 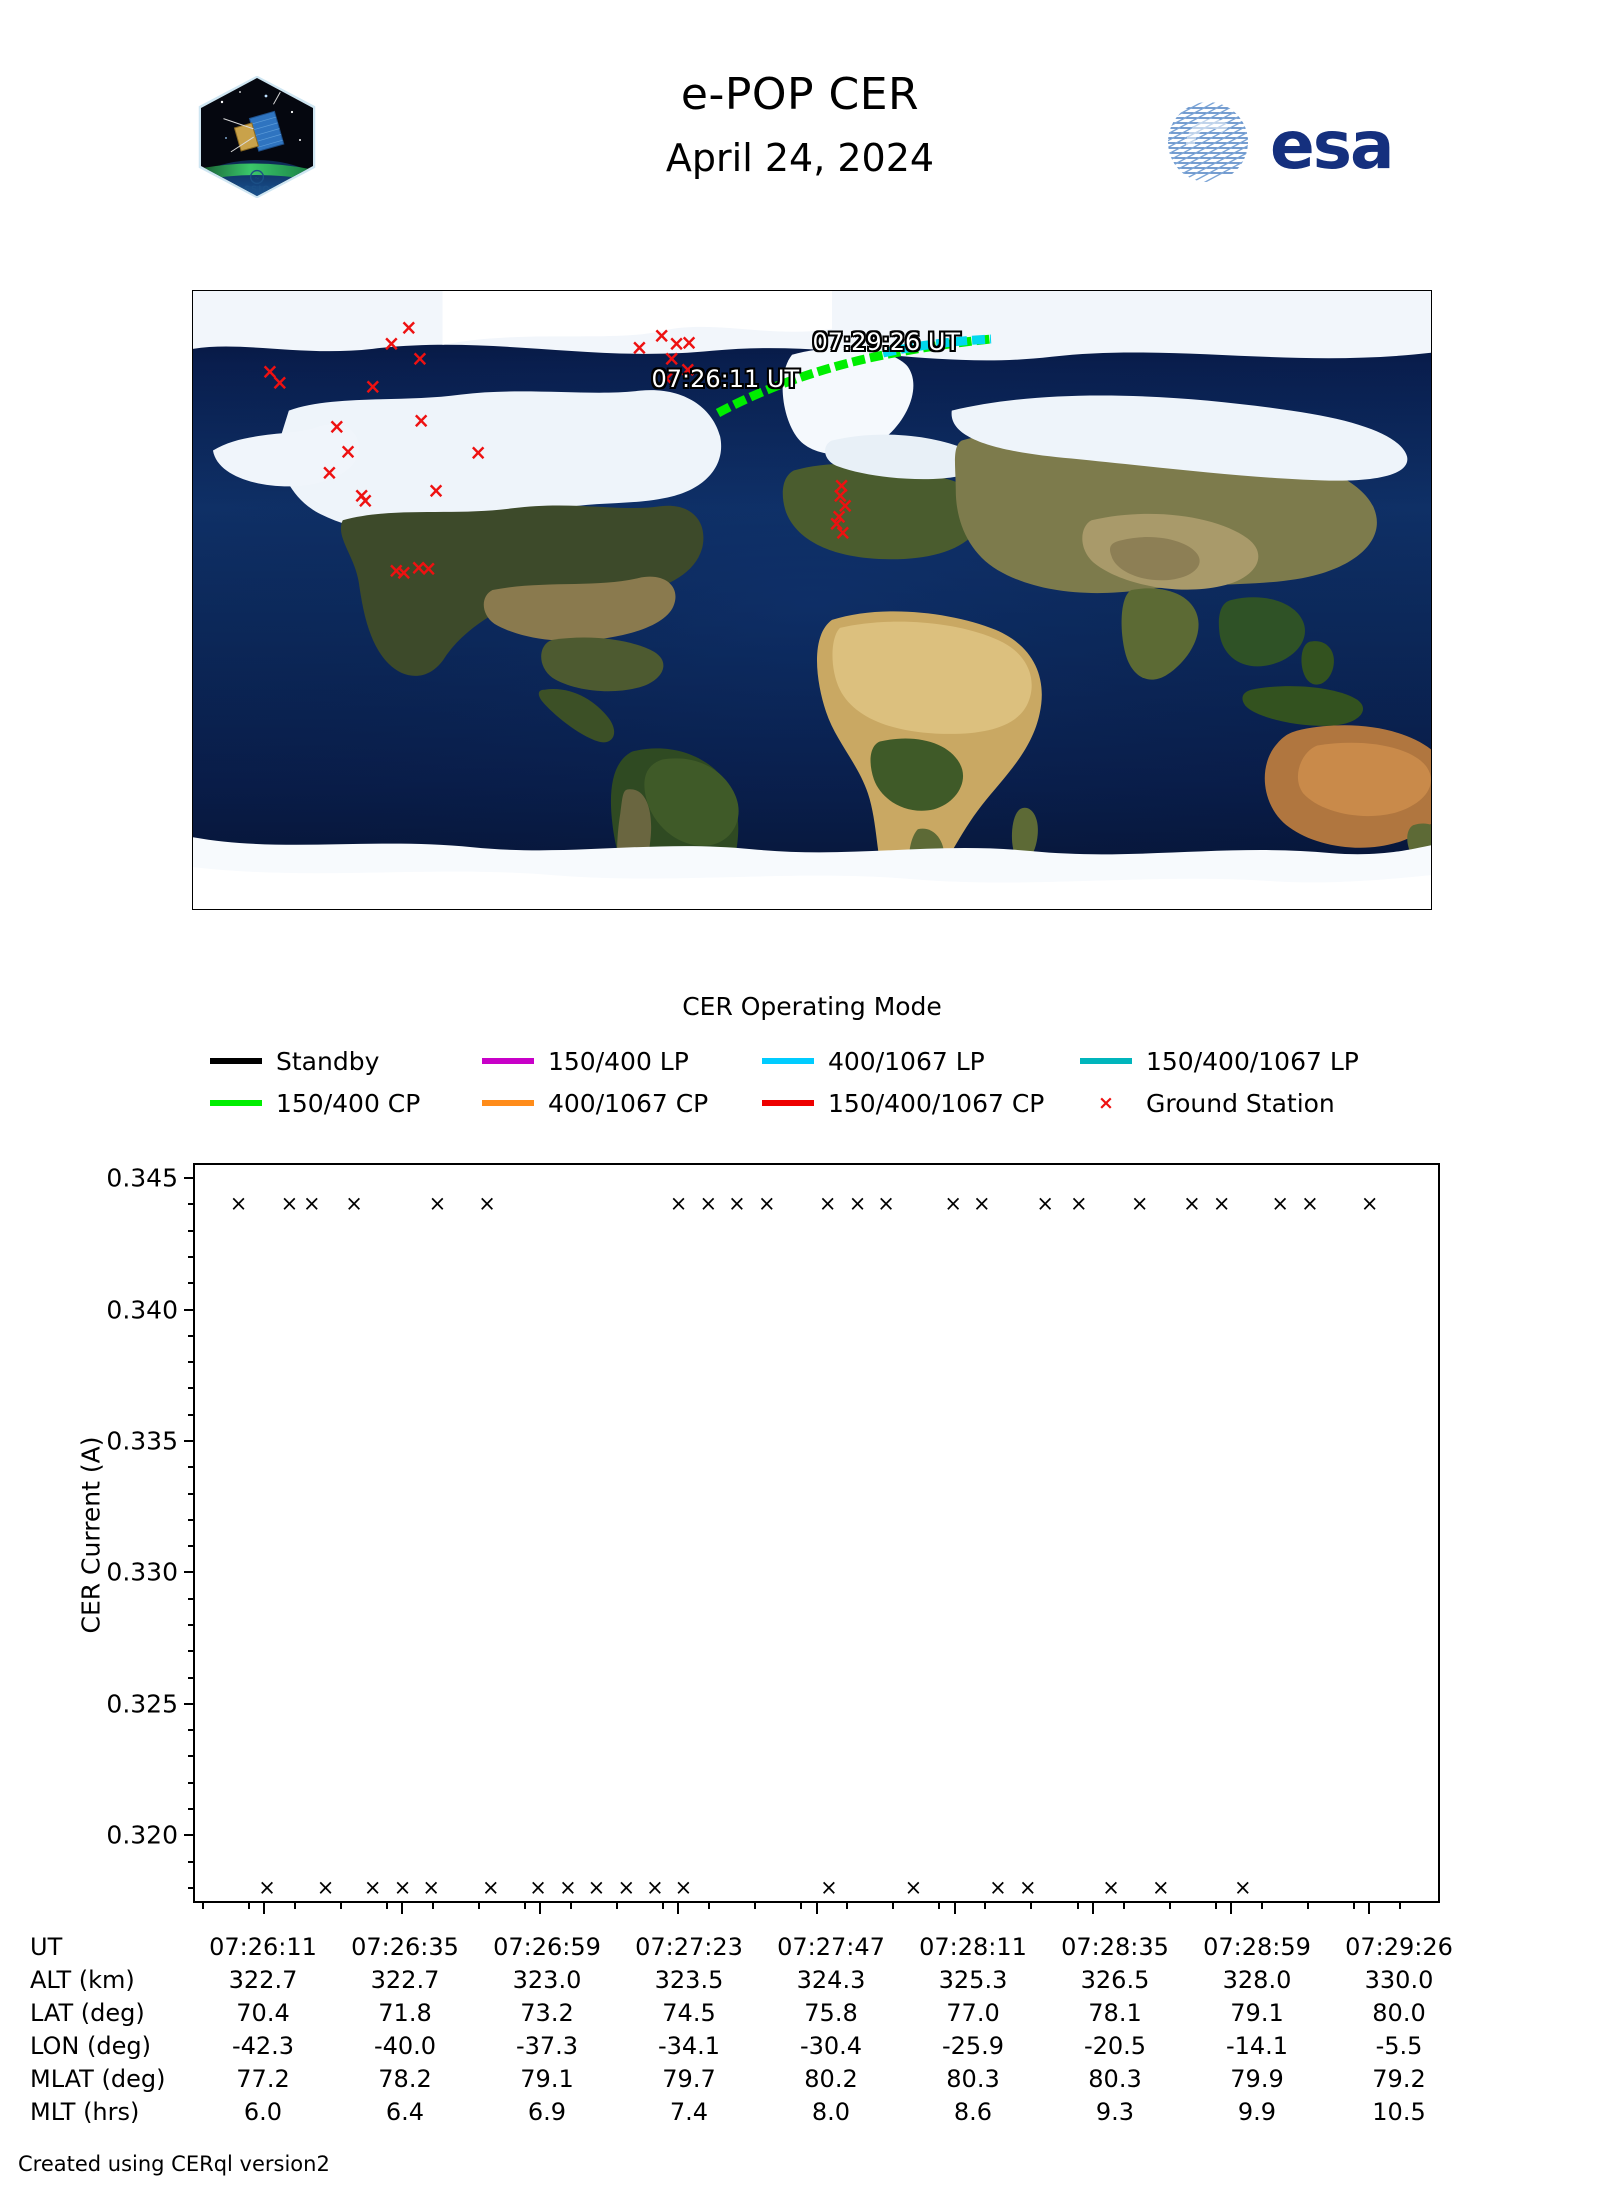 What do you see at coordinates (263, 2012) in the screenshot?
I see `table-cell: 70.4` at bounding box center [263, 2012].